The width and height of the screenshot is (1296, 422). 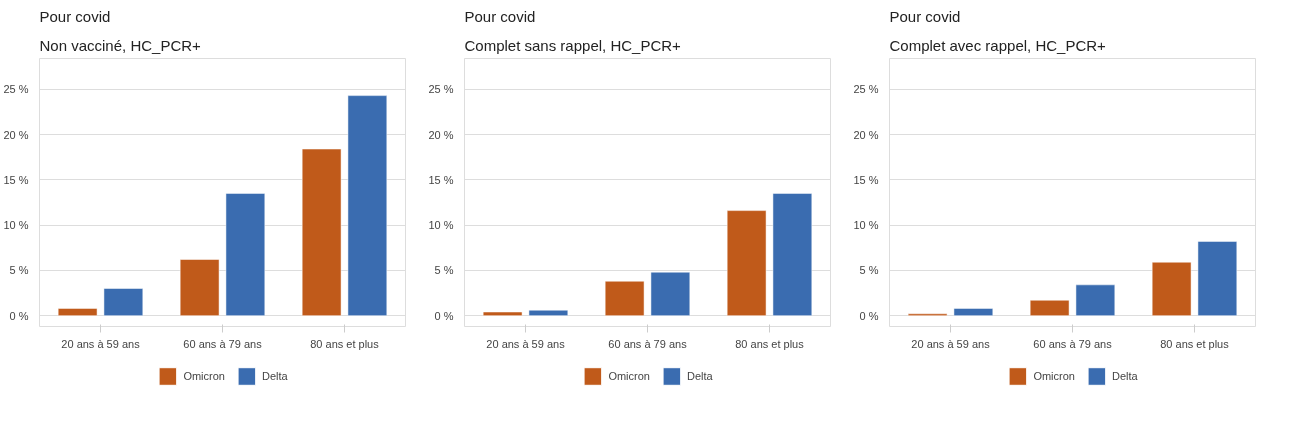 I want to click on chart-subtitle: Complet sans rappel, HC_PCR+, so click(x=573, y=45).